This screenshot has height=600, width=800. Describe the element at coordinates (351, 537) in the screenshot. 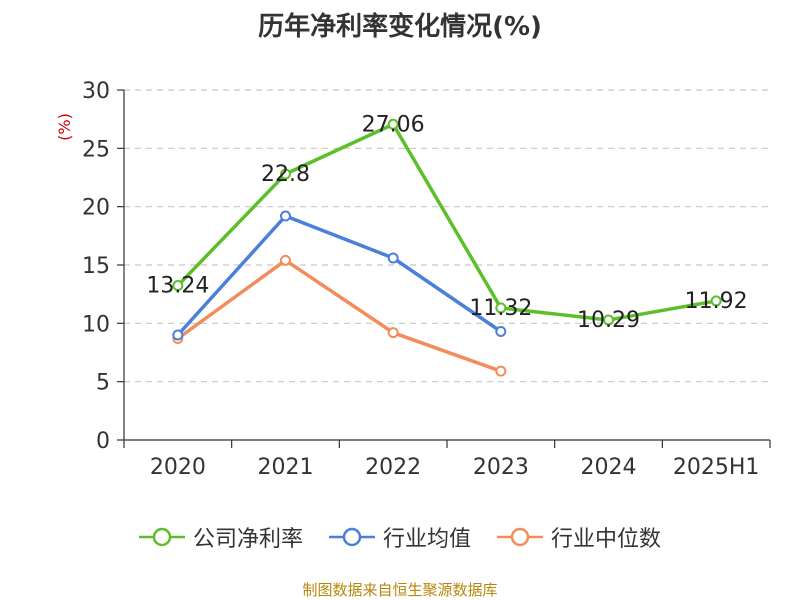

I see `legend-marker-industry-mean` at that location.